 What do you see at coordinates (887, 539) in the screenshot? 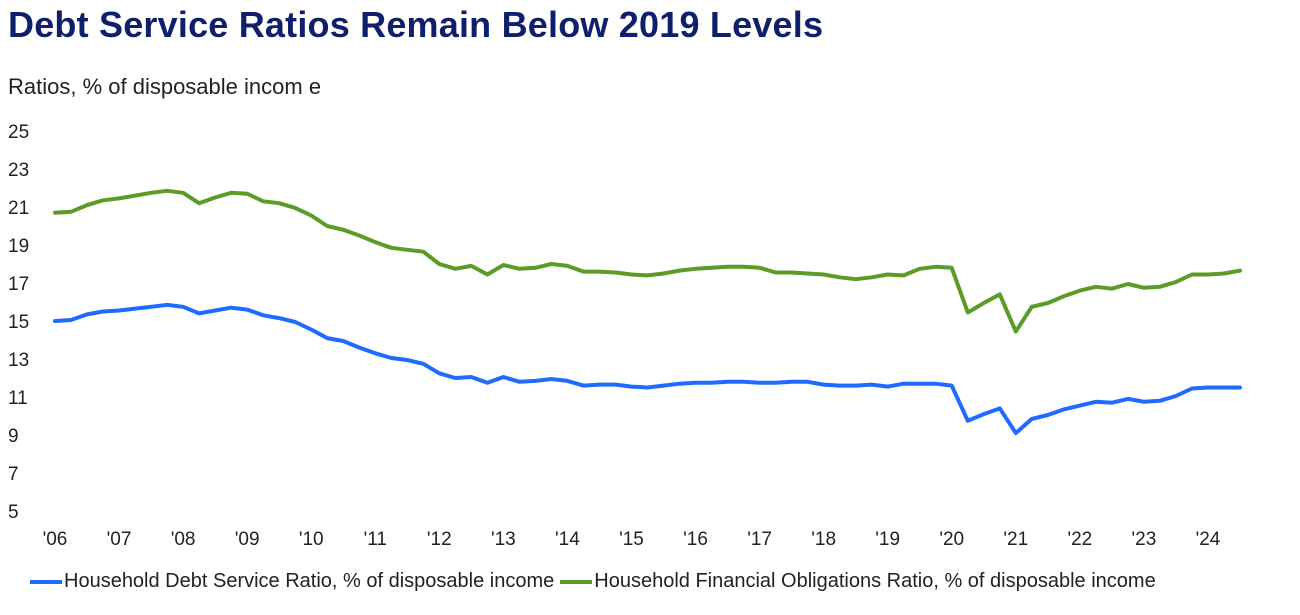
I see `x-tick-label: '19` at bounding box center [887, 539].